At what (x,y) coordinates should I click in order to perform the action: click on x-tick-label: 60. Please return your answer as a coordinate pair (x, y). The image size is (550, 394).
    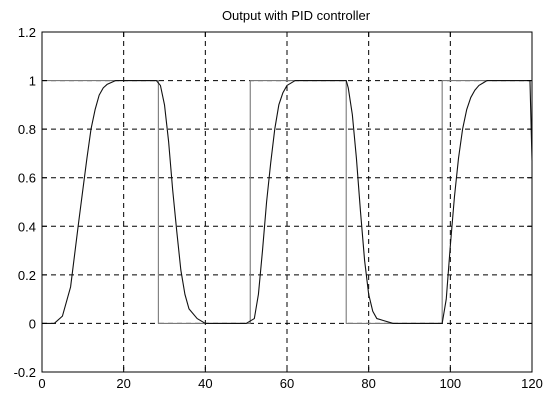
    Looking at the image, I should click on (287, 383).